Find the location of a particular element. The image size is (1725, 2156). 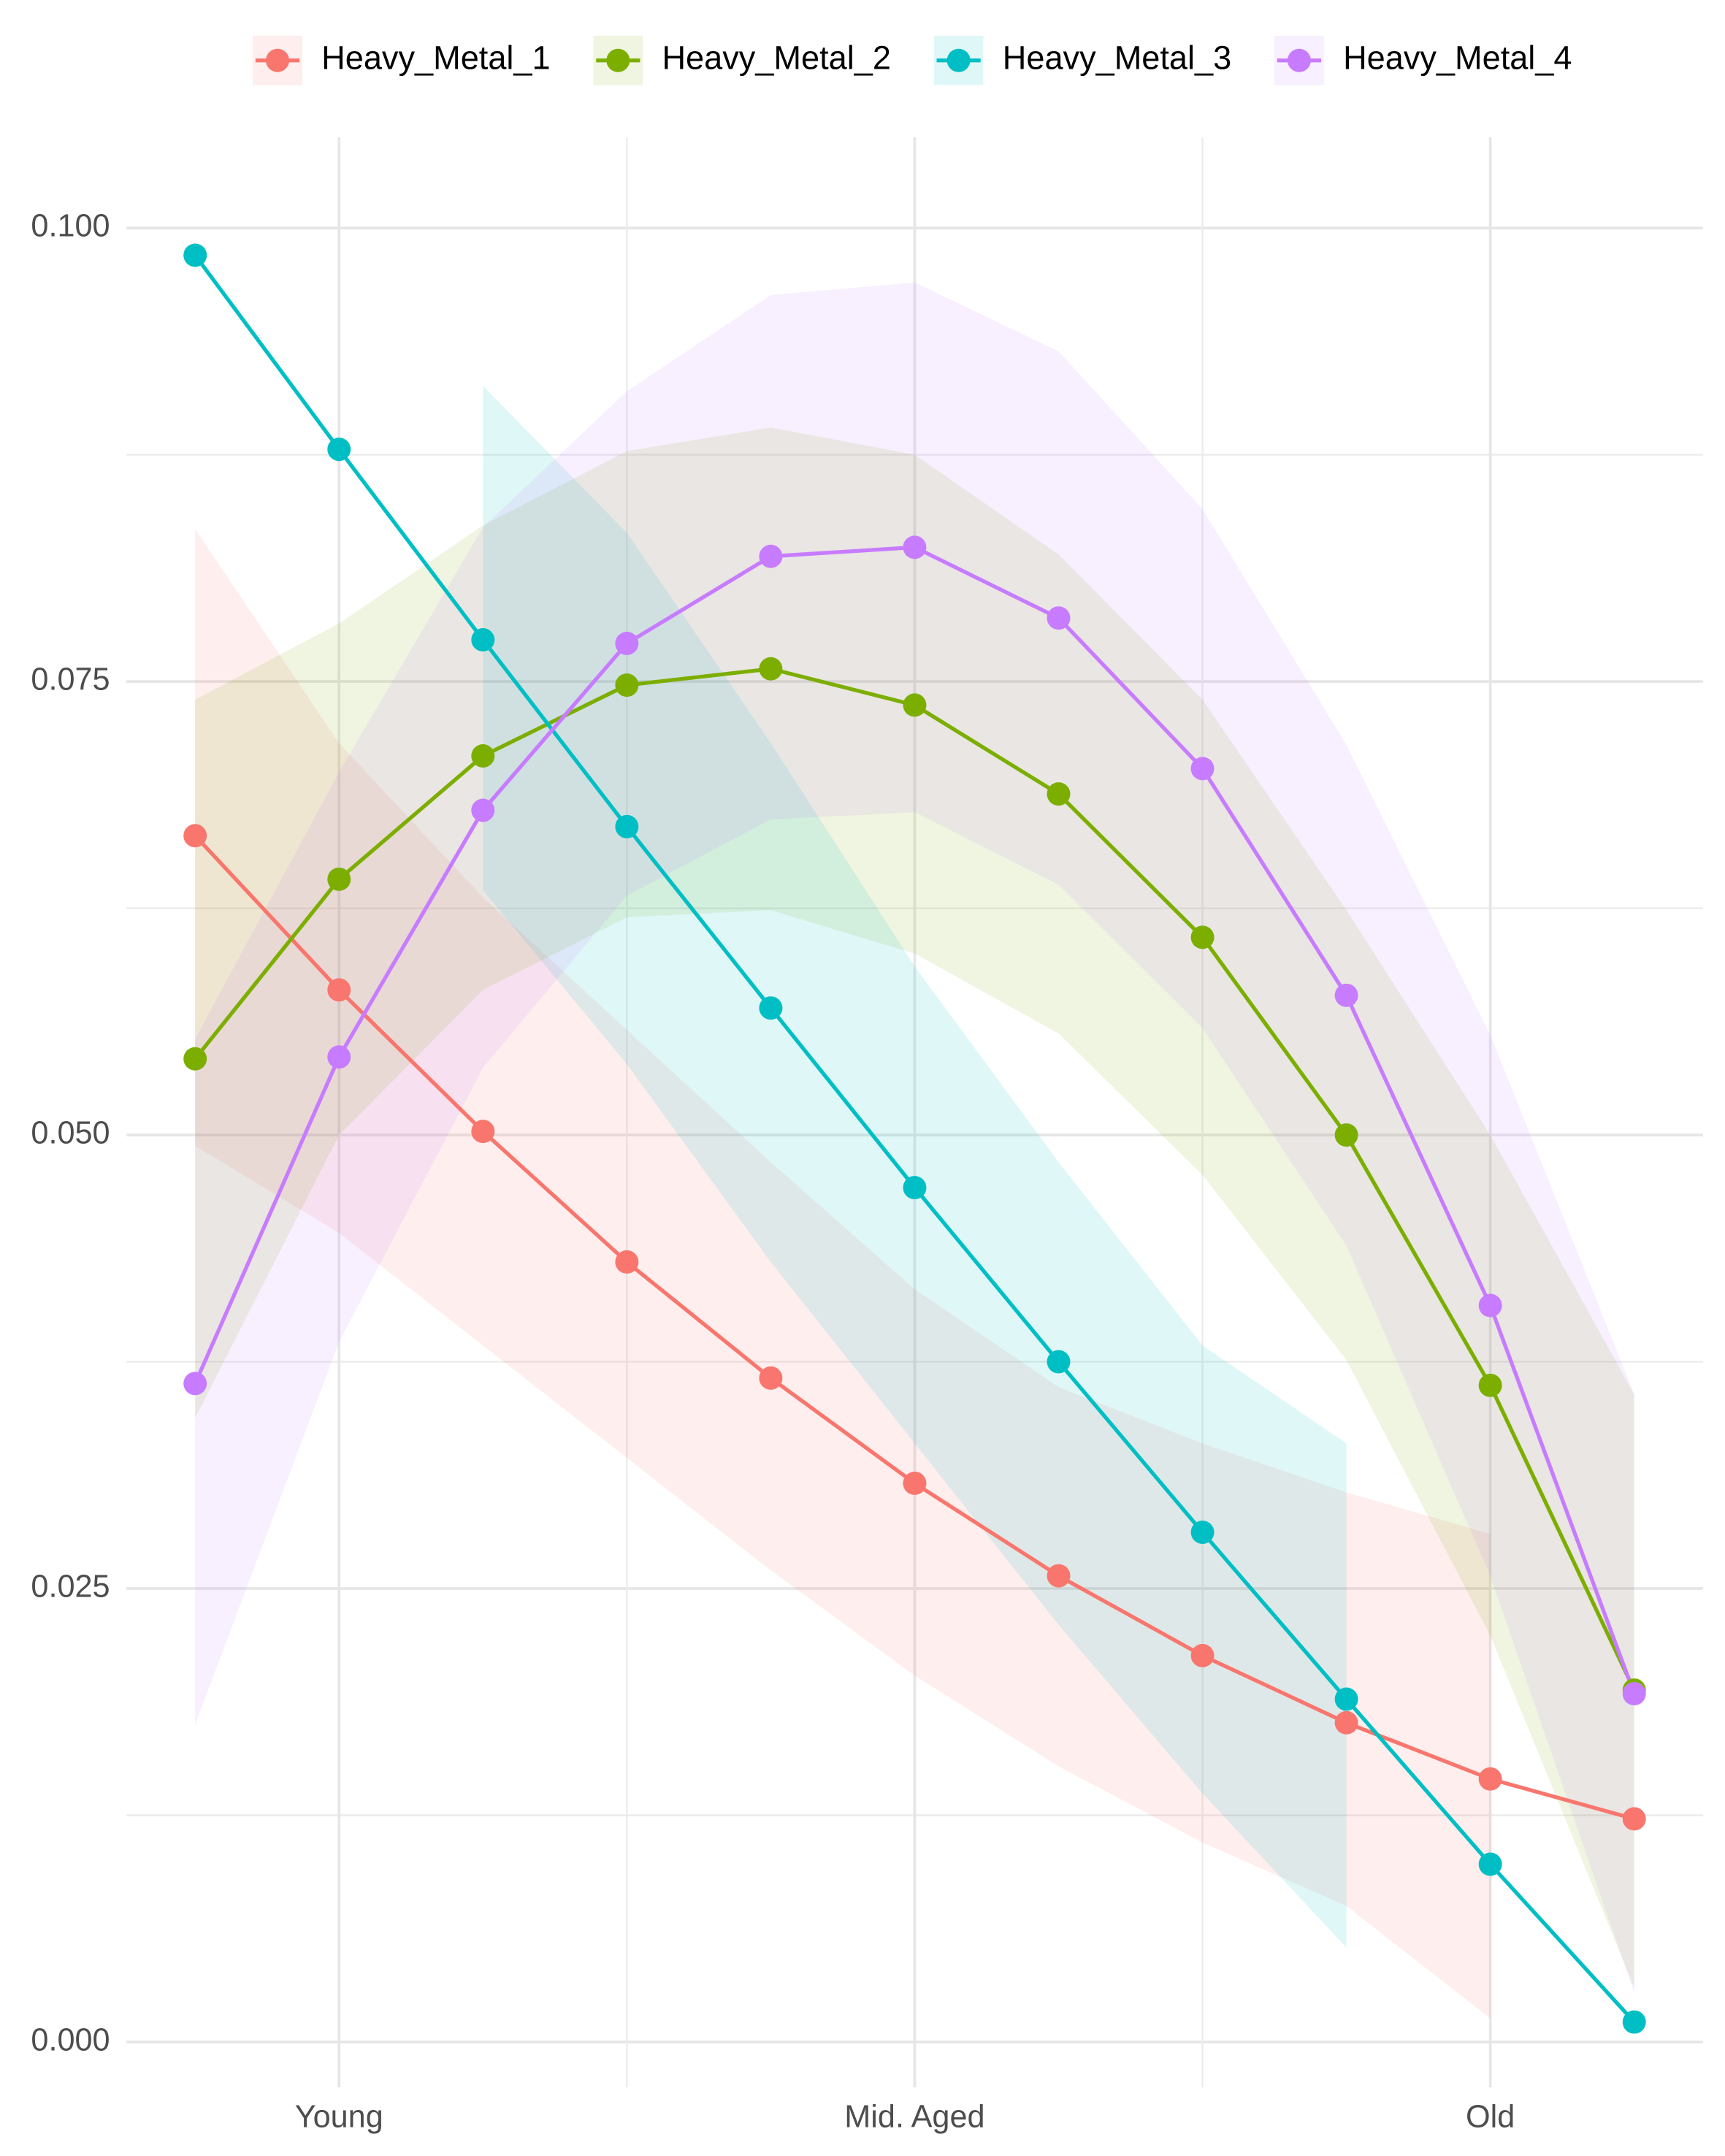

legend-item: Heavy_Metal_2 is located at coordinates (742, 60).